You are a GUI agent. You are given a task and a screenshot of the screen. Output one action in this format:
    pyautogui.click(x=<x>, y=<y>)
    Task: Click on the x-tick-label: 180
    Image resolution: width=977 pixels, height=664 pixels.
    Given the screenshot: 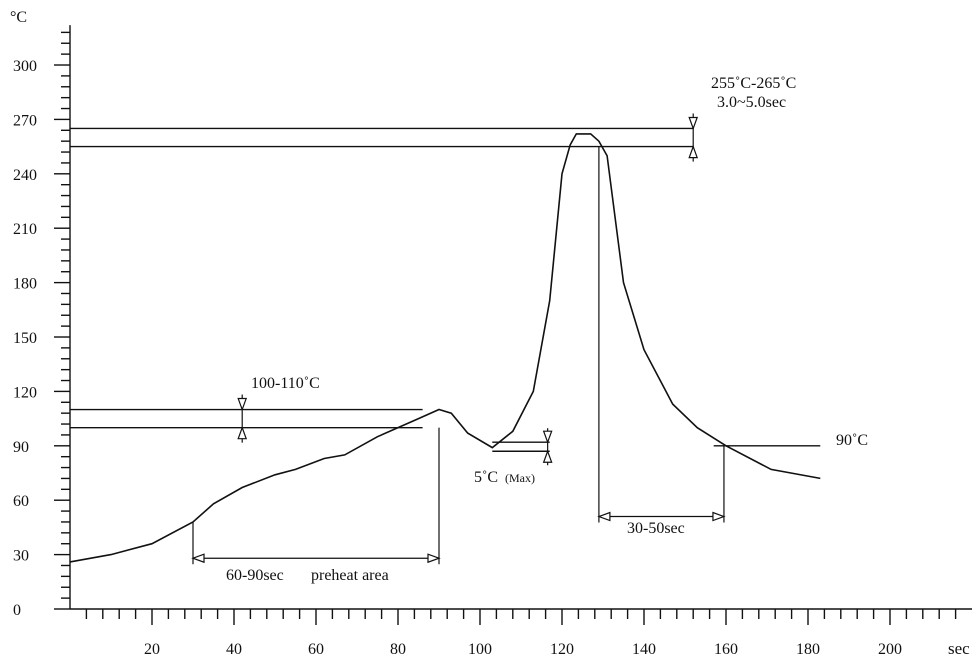 What is the action you would take?
    pyautogui.click(x=808, y=649)
    